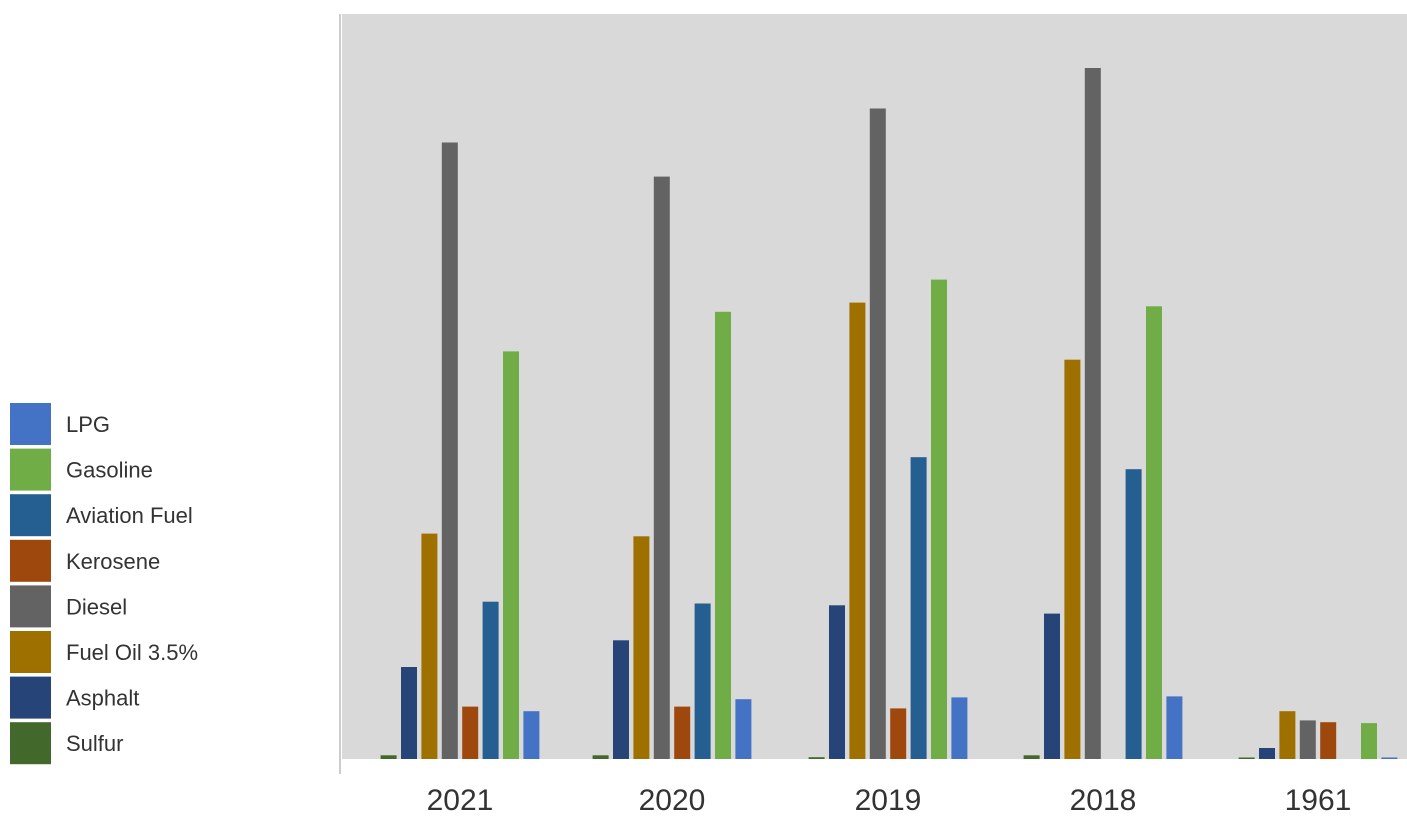 This screenshot has height=823, width=1407. What do you see at coordinates (1369, 741) in the screenshot?
I see `bar-gasoline-1961` at bounding box center [1369, 741].